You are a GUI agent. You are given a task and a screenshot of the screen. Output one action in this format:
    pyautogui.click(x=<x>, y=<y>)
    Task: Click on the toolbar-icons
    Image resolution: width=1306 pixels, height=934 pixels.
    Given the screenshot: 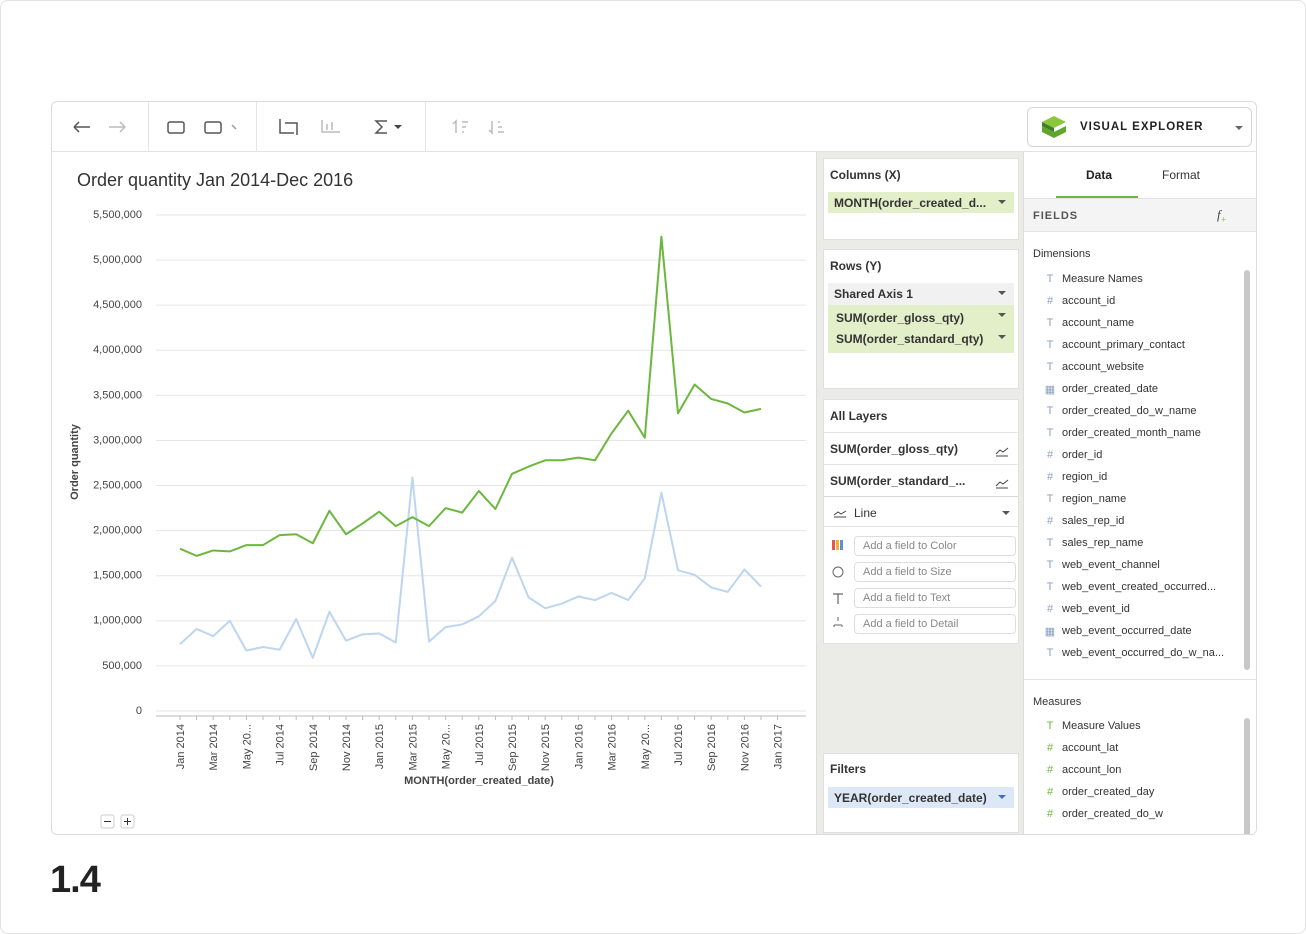 What is the action you would take?
    pyautogui.click(x=292, y=127)
    